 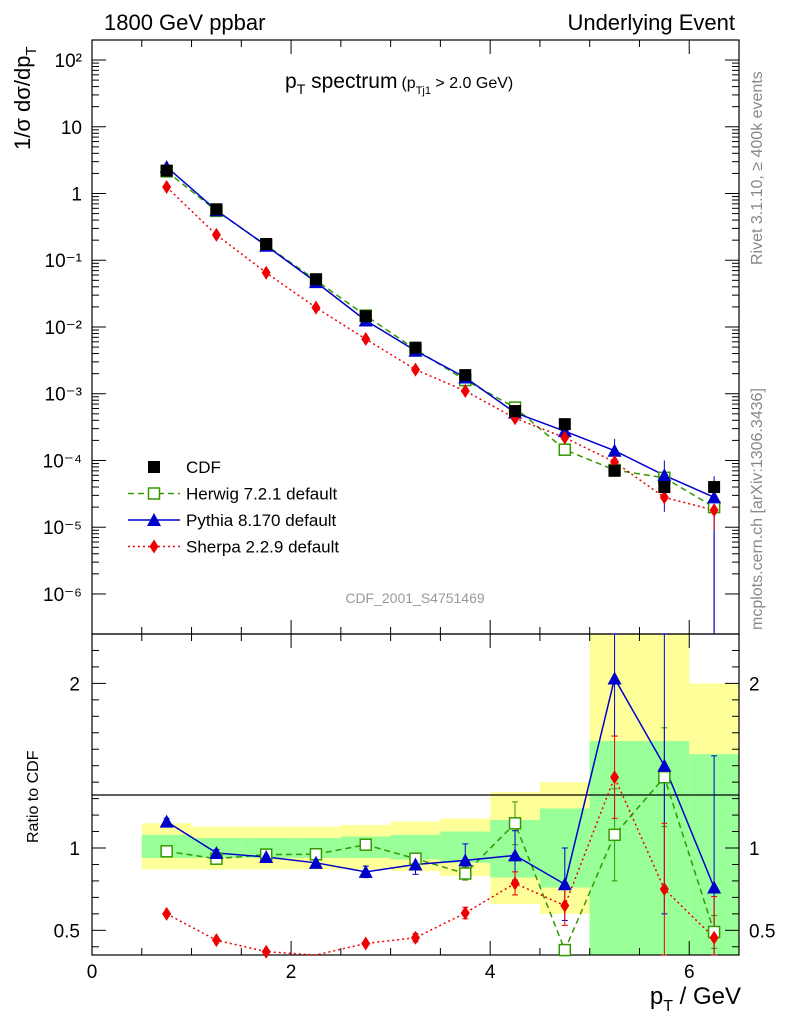 I want to click on x-tick-label: 6, so click(x=689, y=972).